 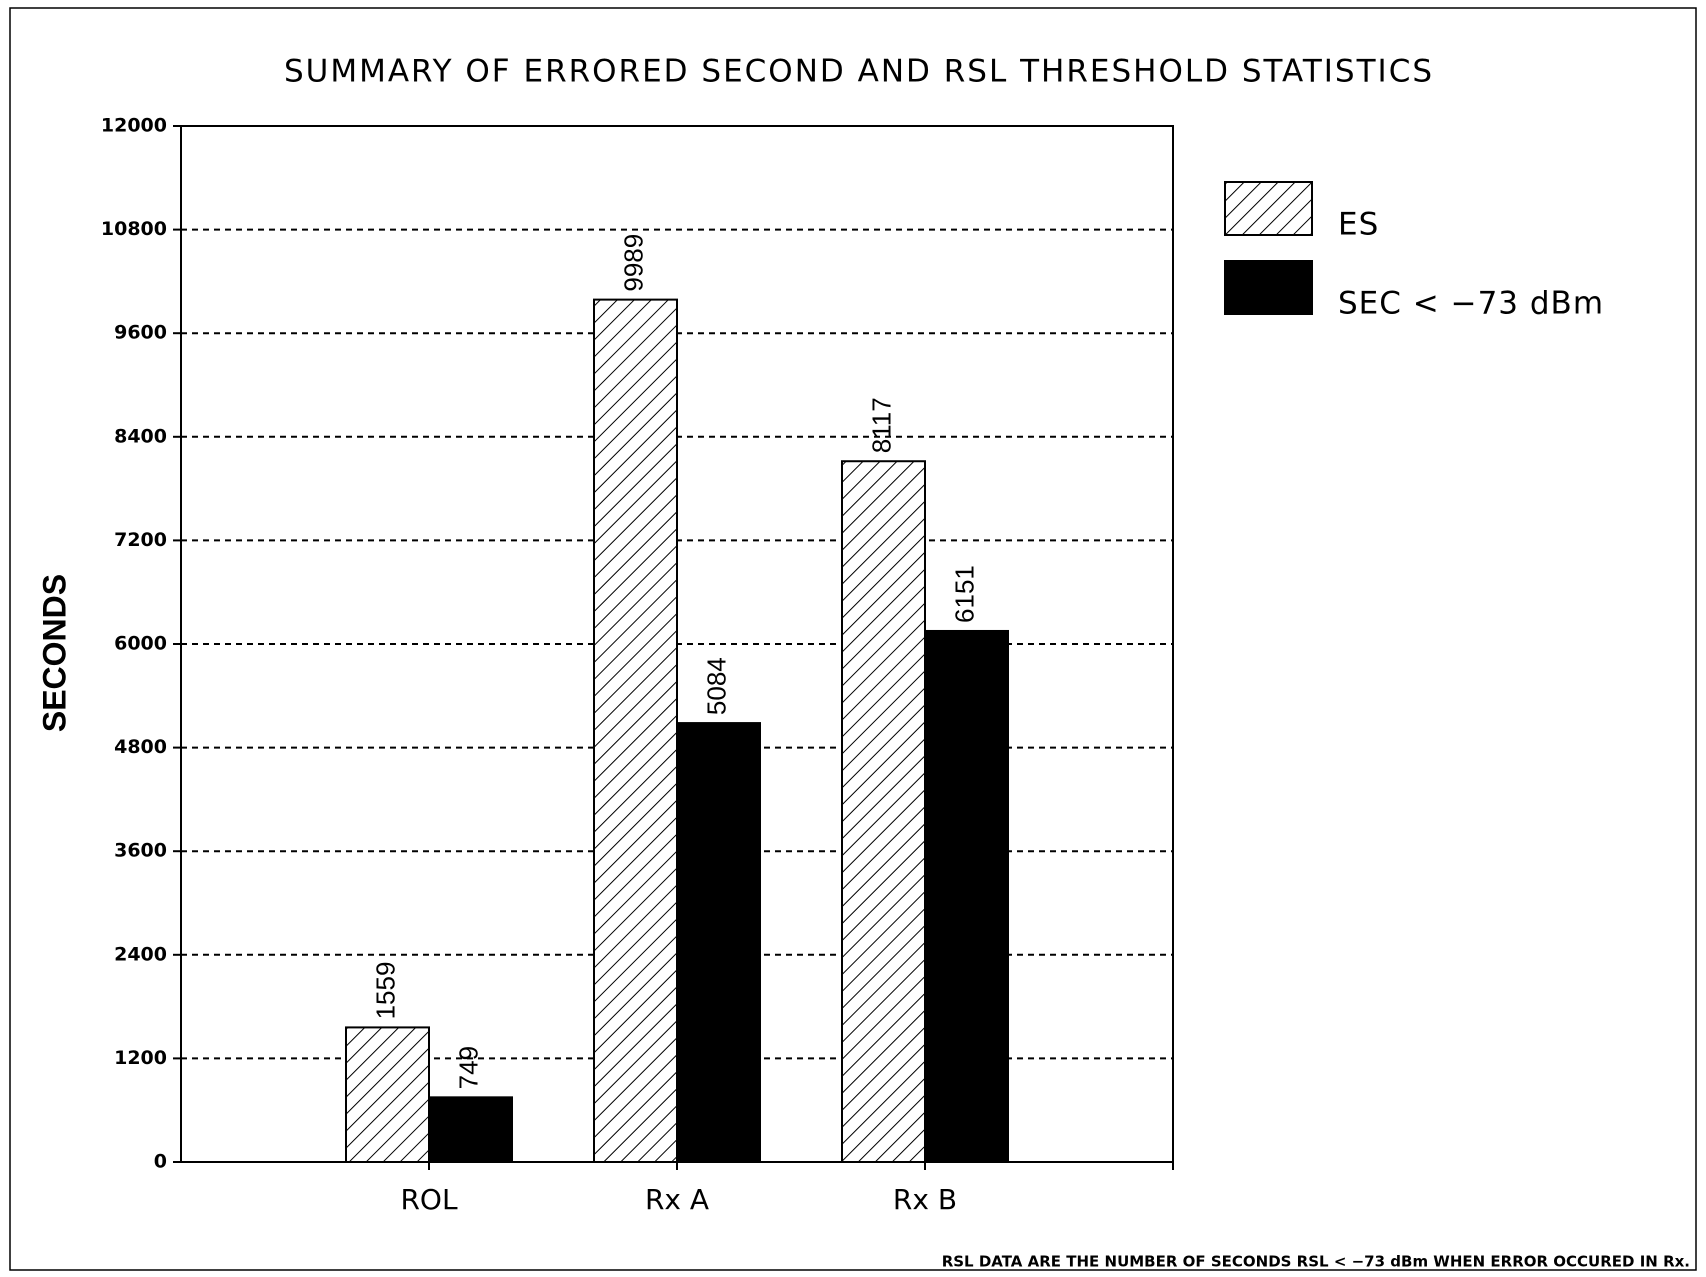 What do you see at coordinates (54, 653) in the screenshot?
I see `y-axis-label: SECONDS` at bounding box center [54, 653].